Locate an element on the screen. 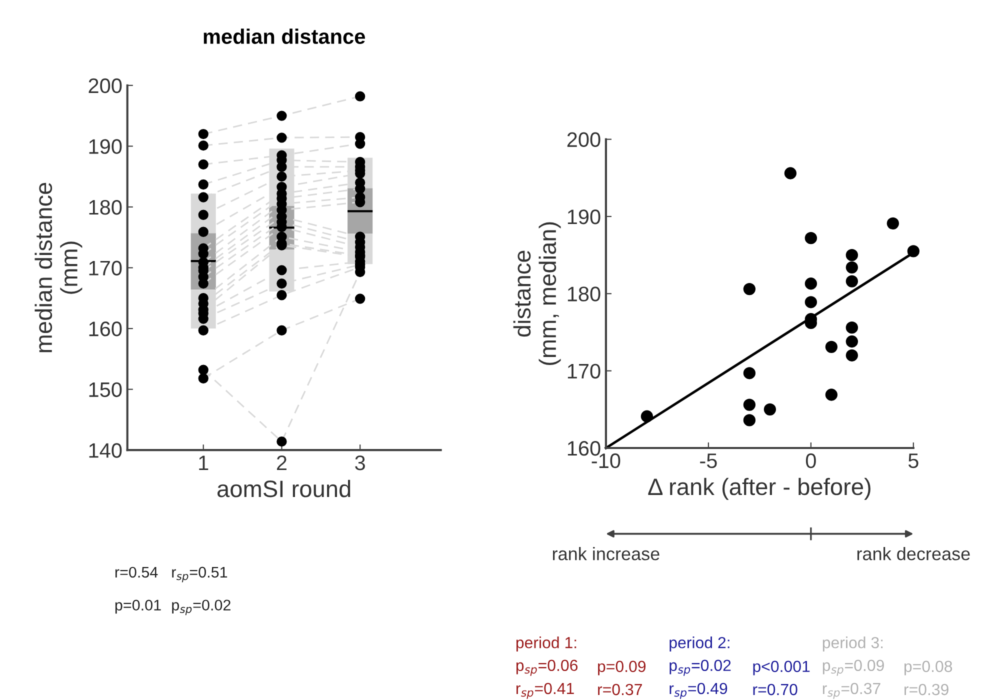 The height and width of the screenshot is (700, 995). text: p=0.08 is located at coordinates (928, 668).